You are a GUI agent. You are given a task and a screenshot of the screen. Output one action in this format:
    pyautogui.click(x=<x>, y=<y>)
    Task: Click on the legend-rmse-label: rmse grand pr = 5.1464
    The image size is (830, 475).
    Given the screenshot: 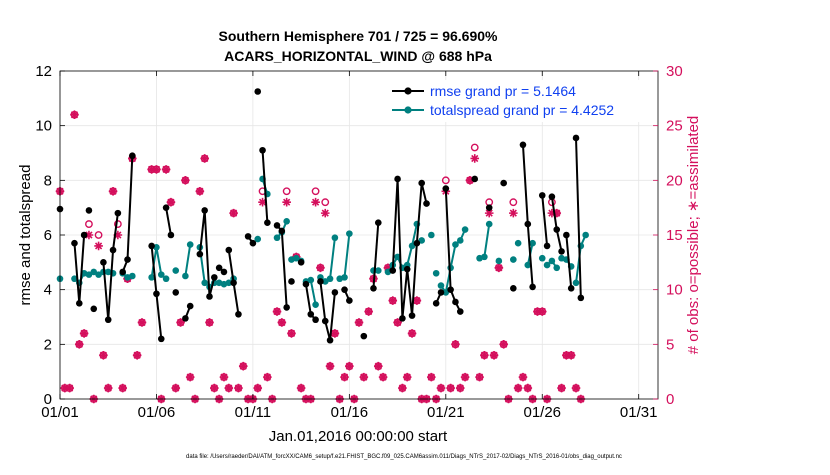 What is the action you would take?
    pyautogui.click(x=503, y=91)
    